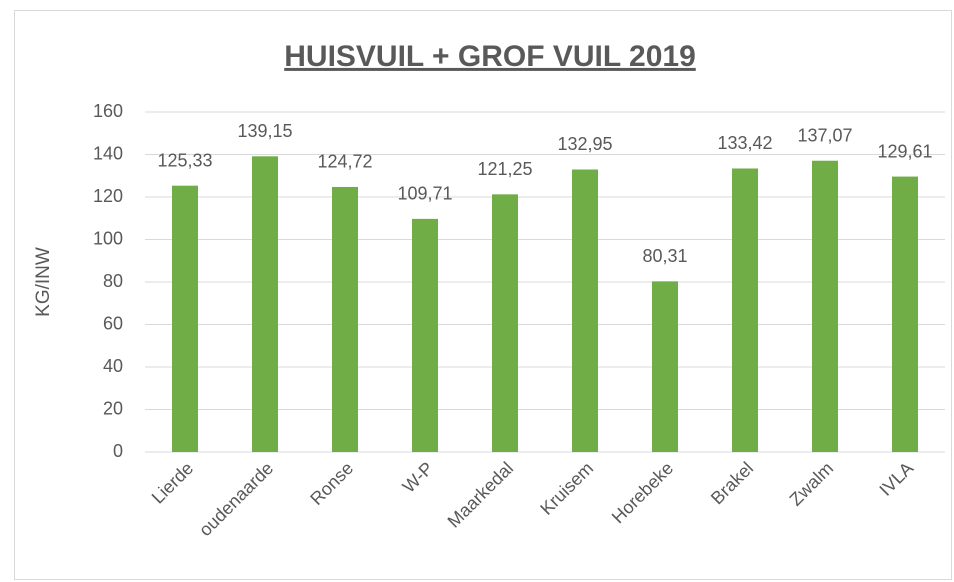 This screenshot has width=954, height=582. What do you see at coordinates (108, 196) in the screenshot?
I see `y-tick-label: 120` at bounding box center [108, 196].